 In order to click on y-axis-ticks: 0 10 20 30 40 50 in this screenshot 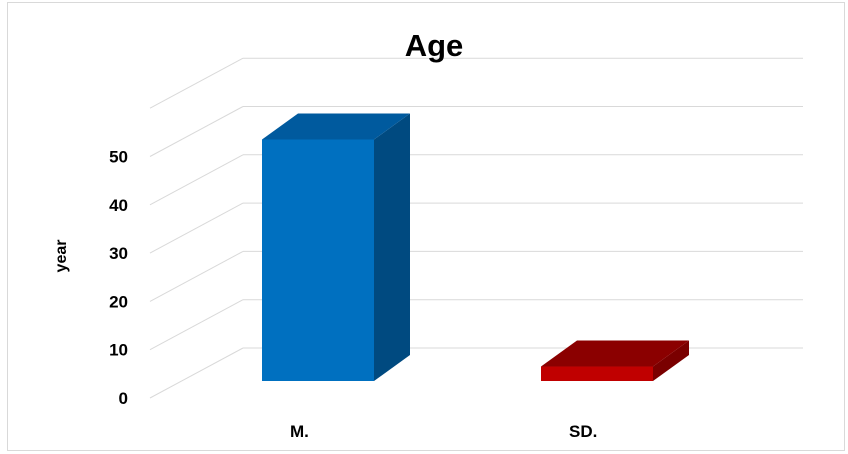, I will do `click(118, 278)`.